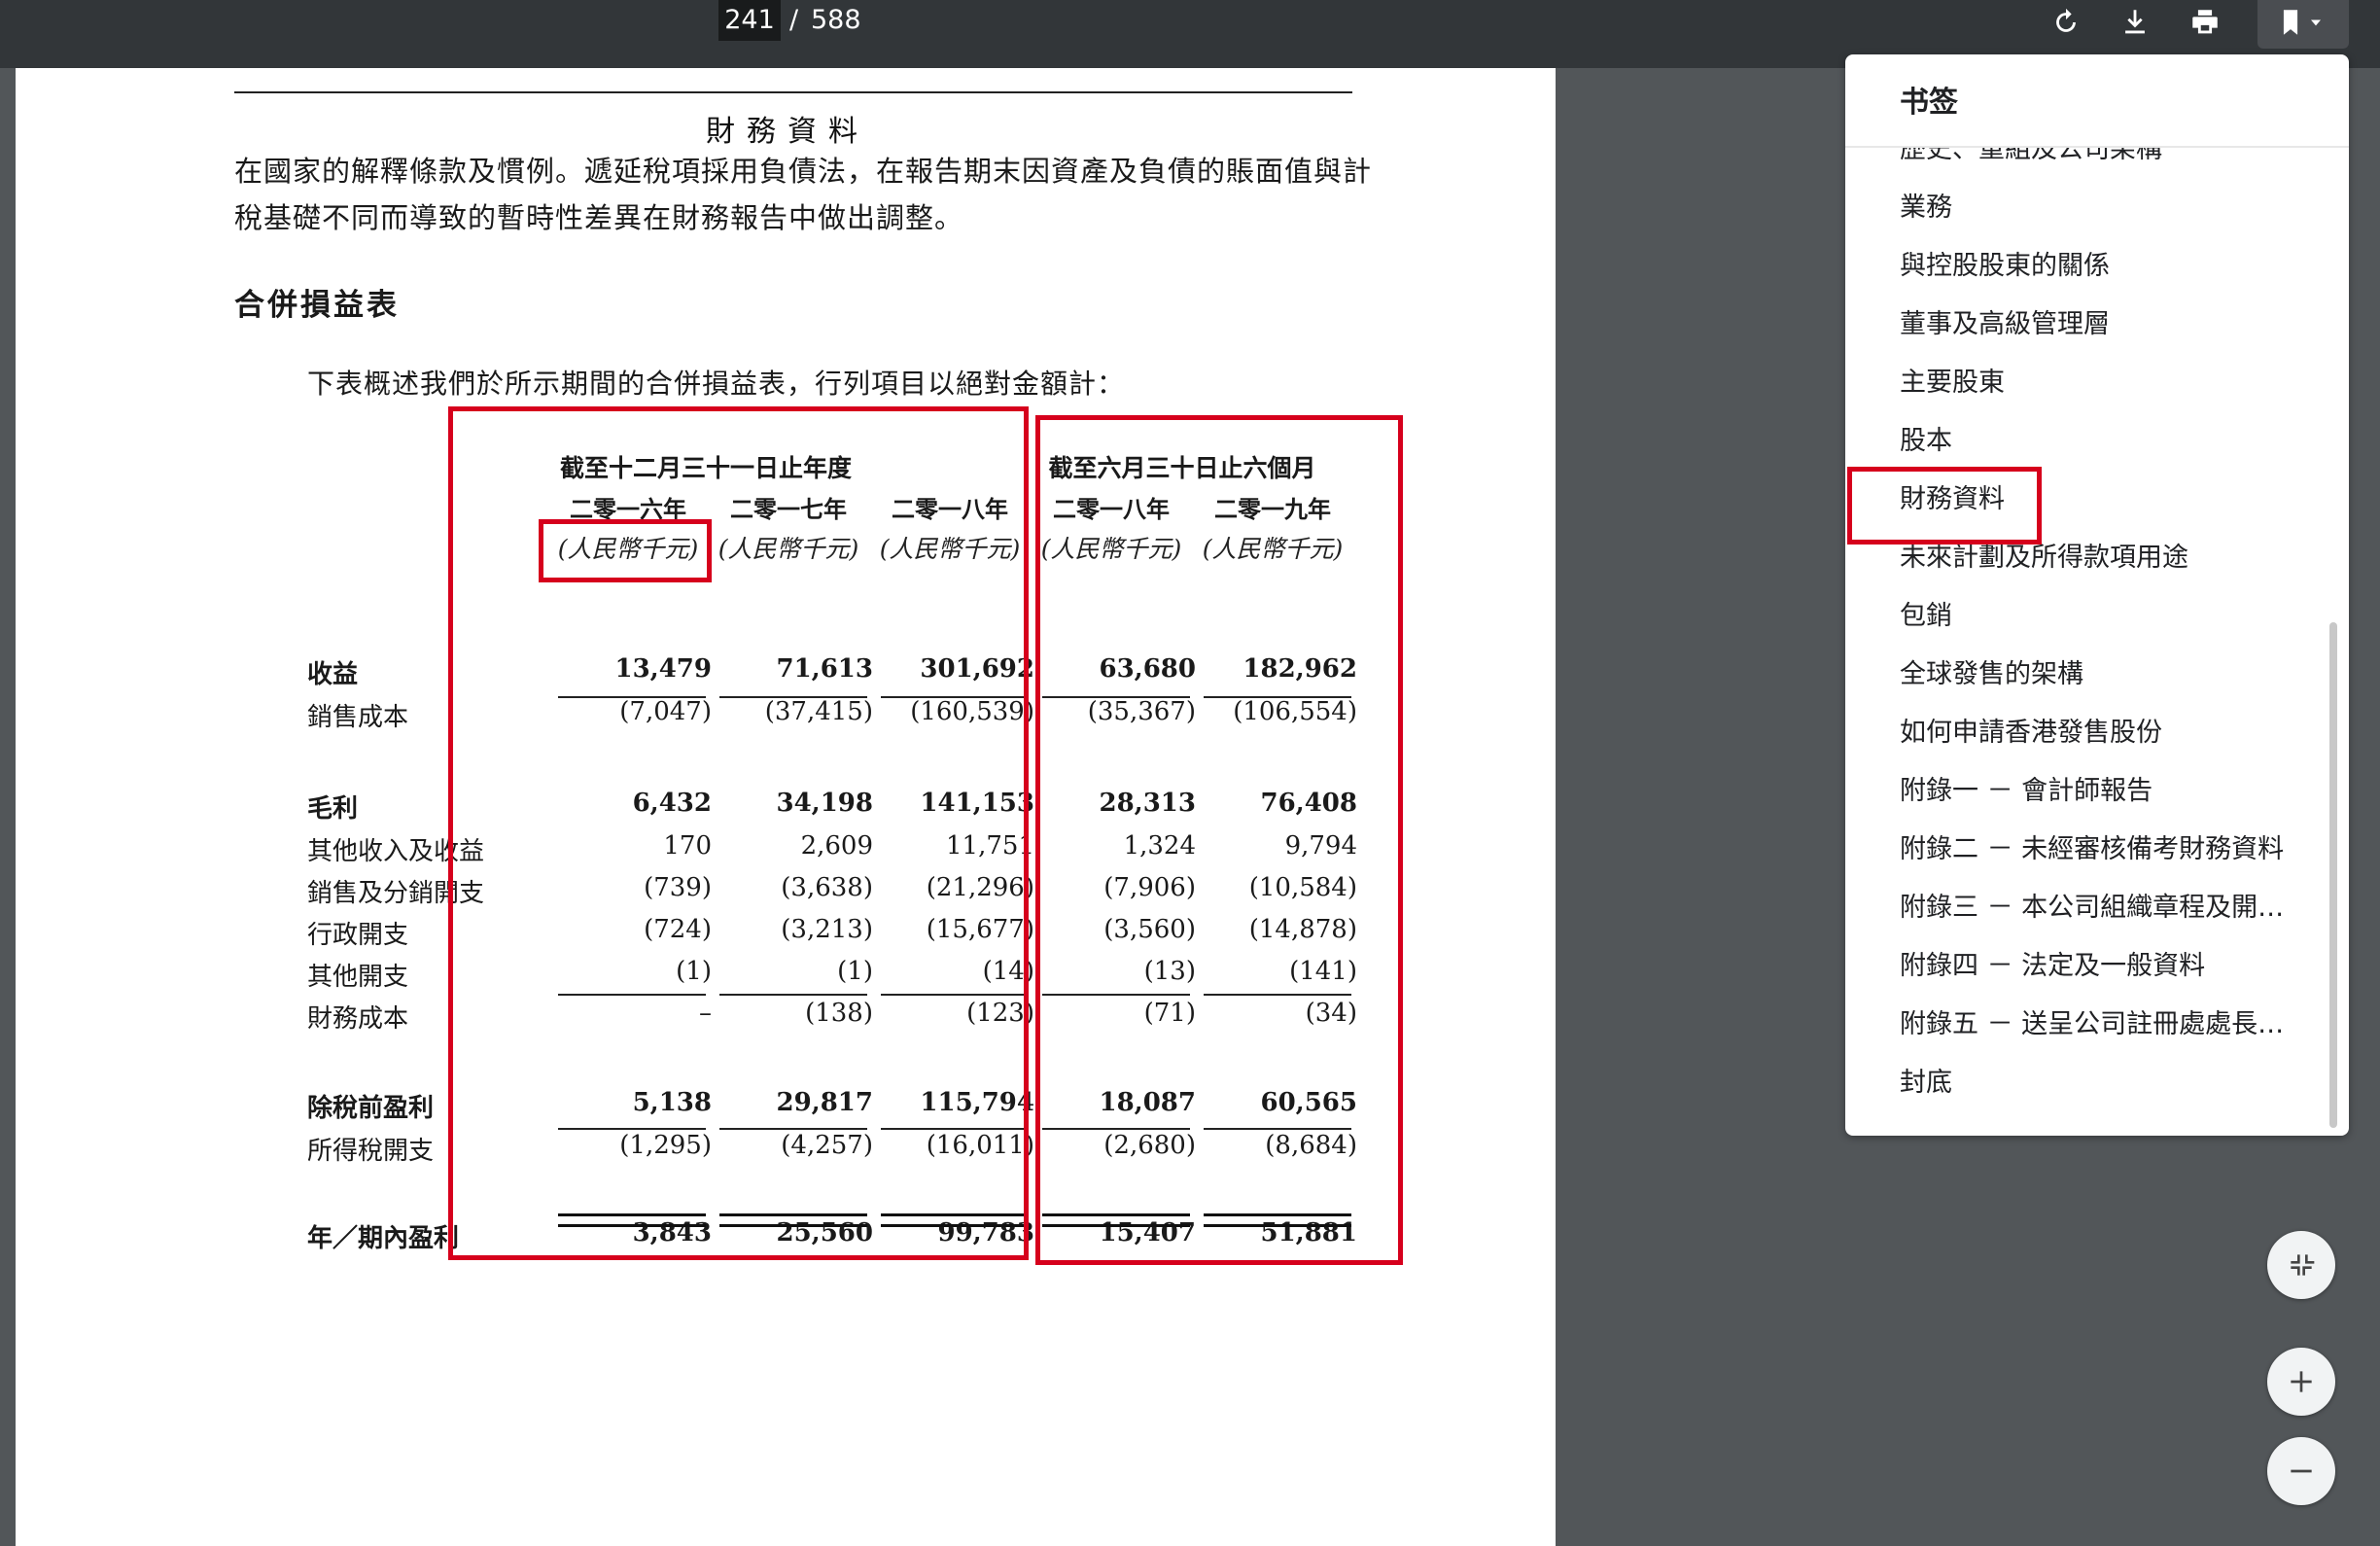  I want to click on bookmark-item: 股本, so click(1926, 441).